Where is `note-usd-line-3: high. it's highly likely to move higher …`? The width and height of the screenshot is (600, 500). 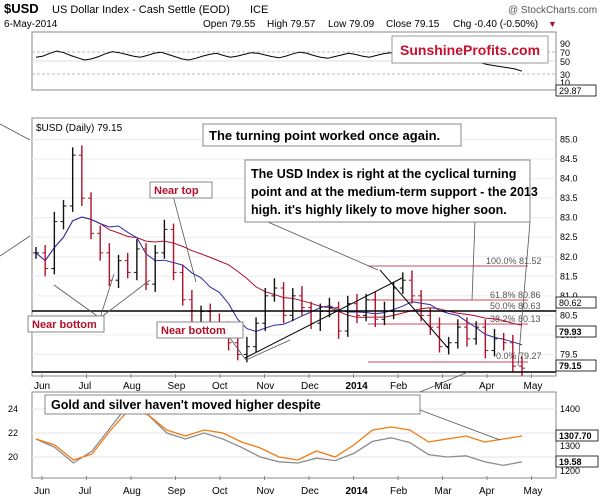
note-usd-line-3: high. it's highly likely to move higher … is located at coordinates (379, 210).